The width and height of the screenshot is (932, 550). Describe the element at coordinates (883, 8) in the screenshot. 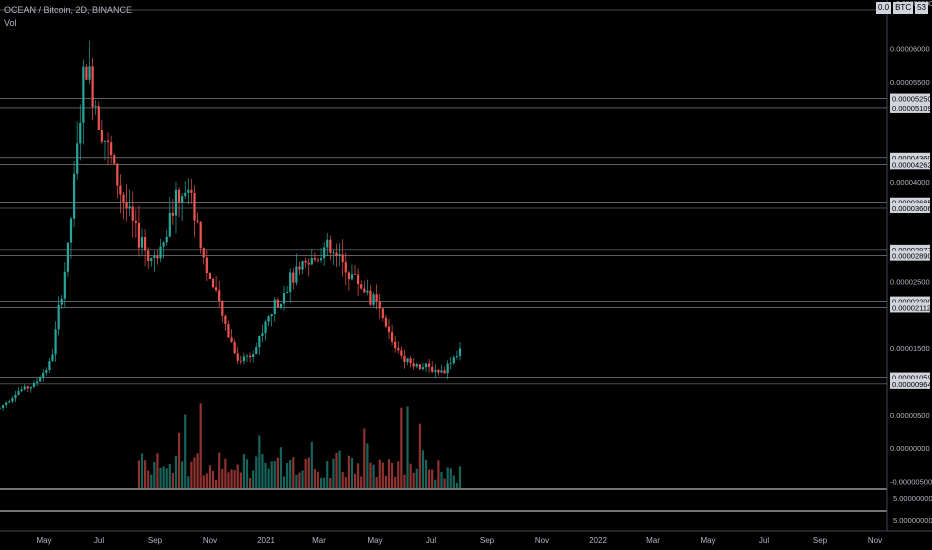

I see `currency-badge-a: 0.0` at that location.